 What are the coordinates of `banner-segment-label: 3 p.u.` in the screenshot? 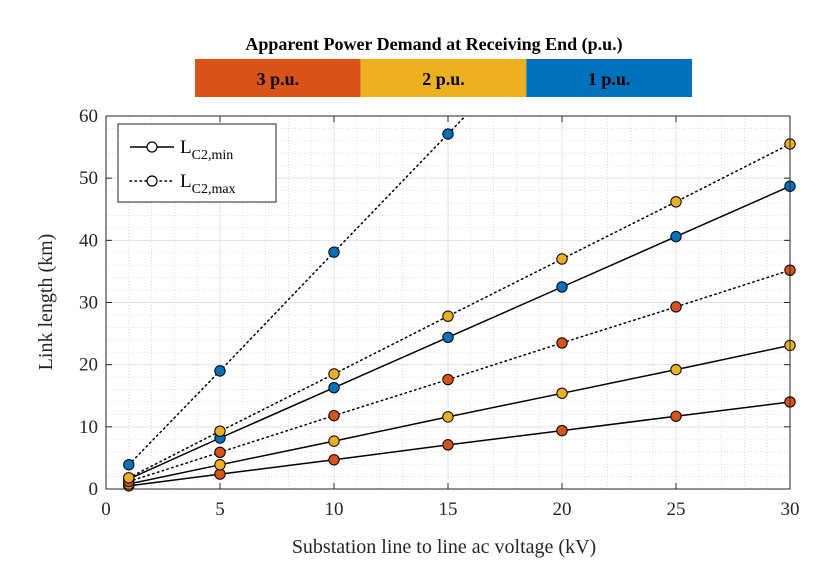 It's located at (278, 79).